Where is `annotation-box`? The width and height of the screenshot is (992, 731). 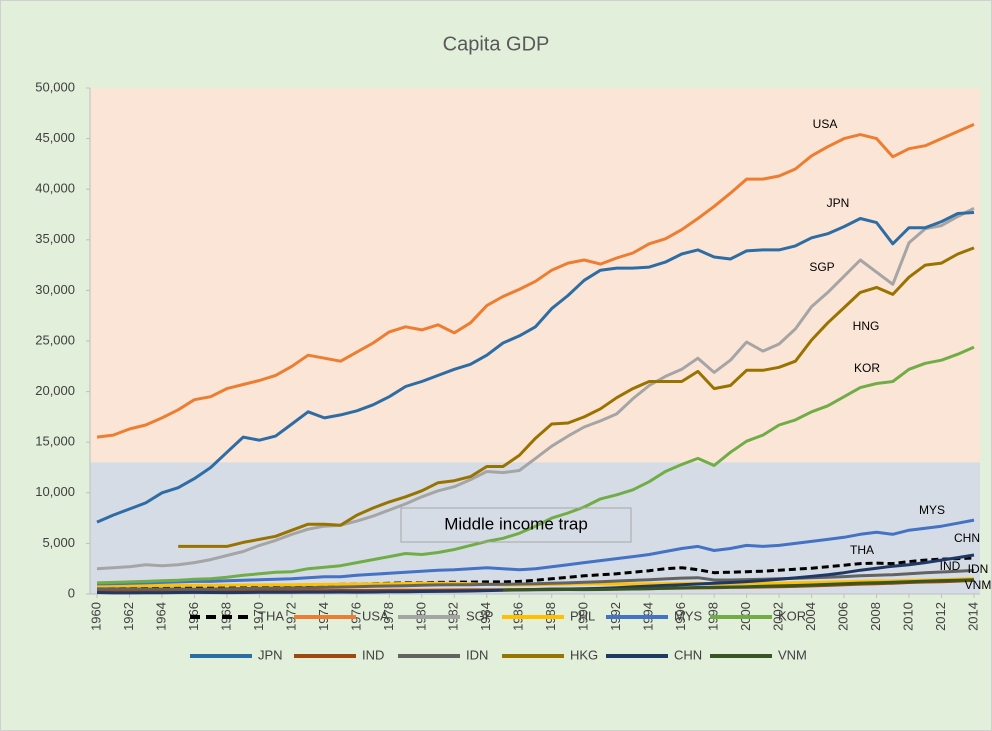 annotation-box is located at coordinates (516, 525).